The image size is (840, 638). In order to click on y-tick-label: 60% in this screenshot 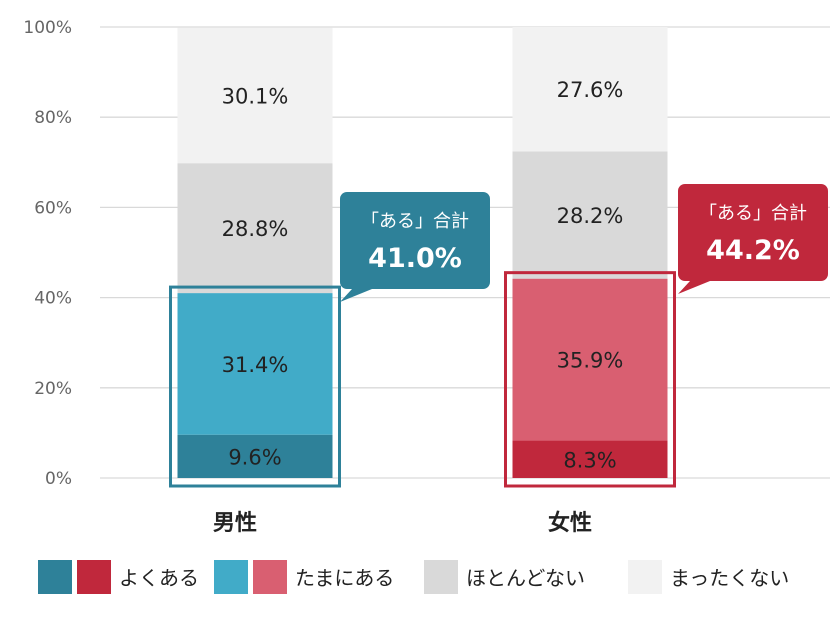, I will do `click(53, 208)`.